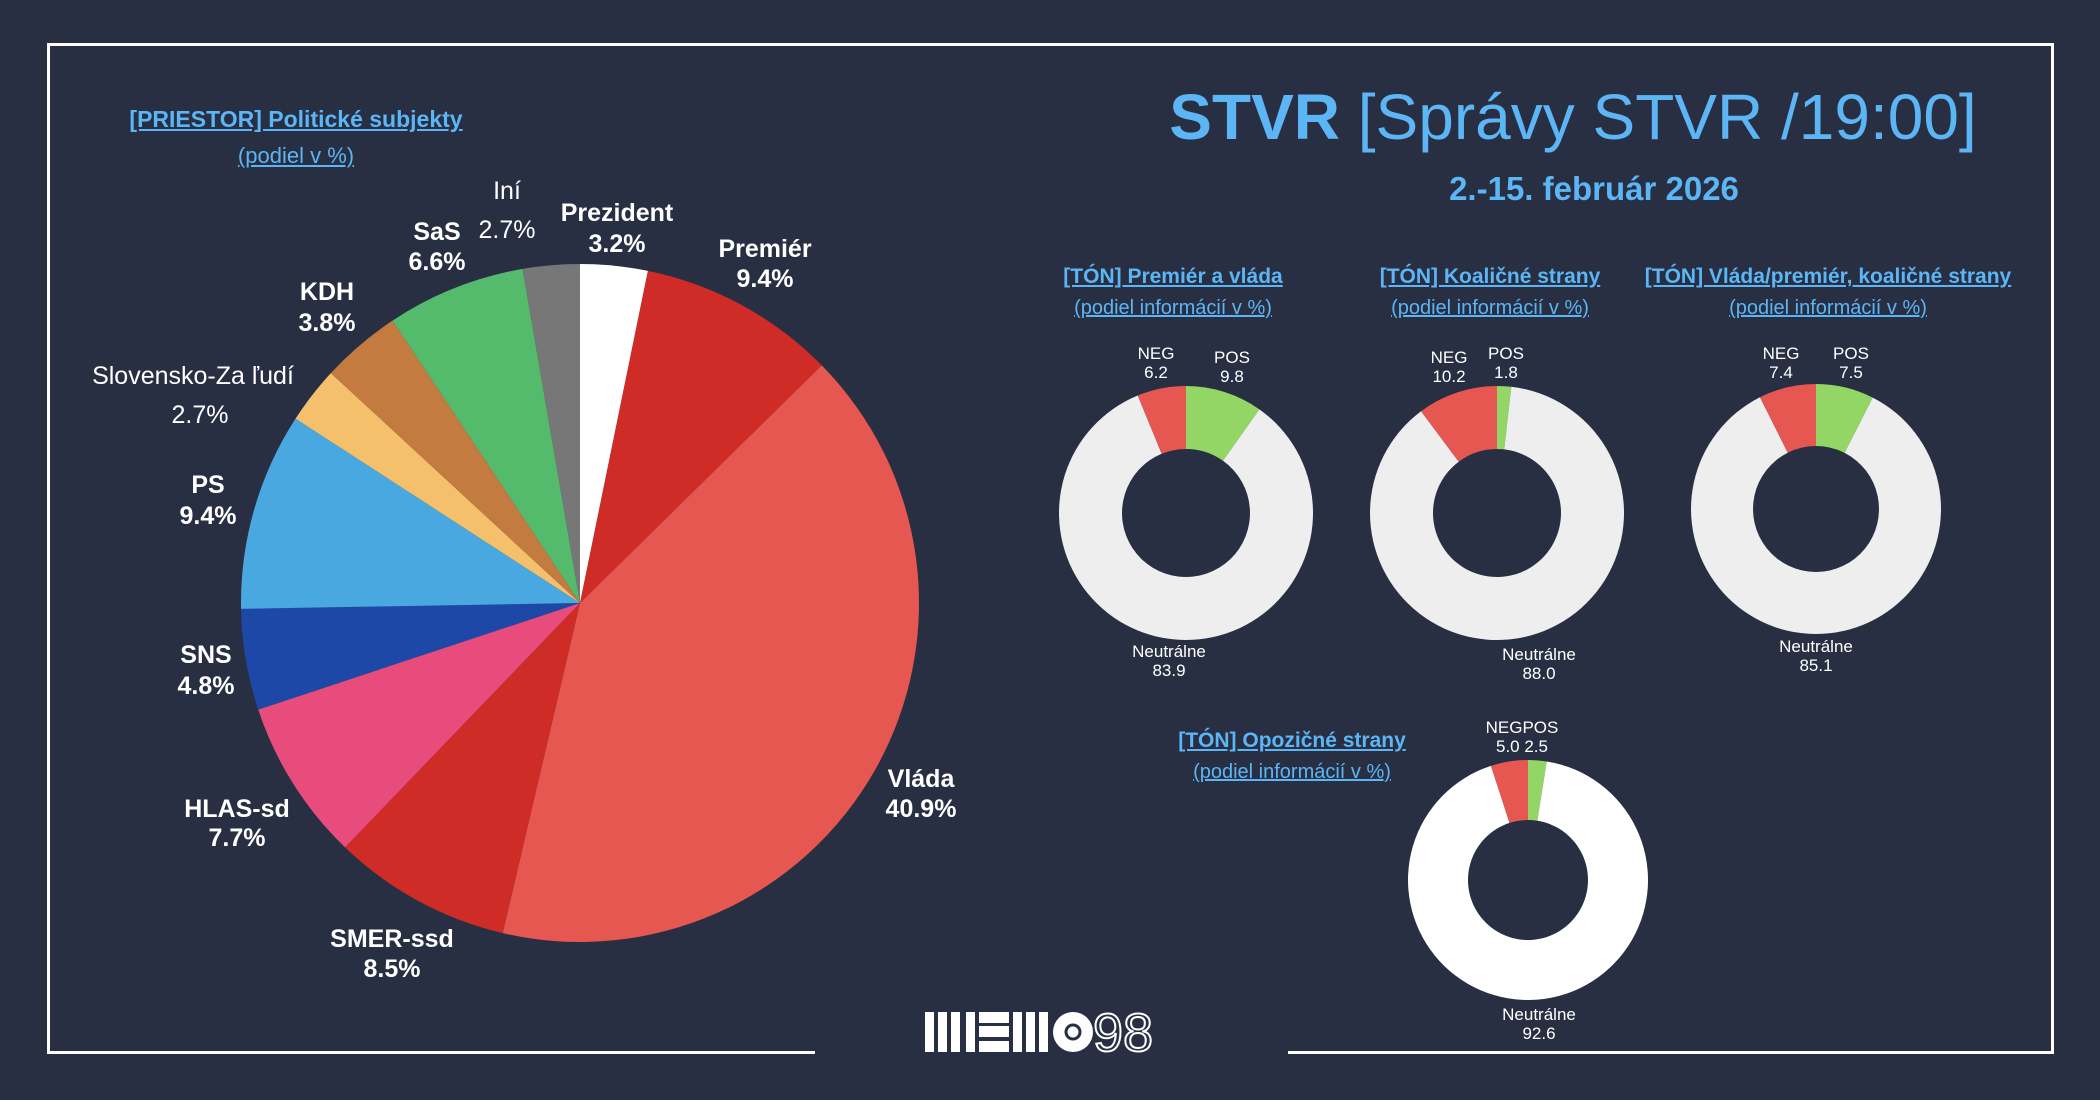 This screenshot has width=2100, height=1100. Describe the element at coordinates (392, 969) in the screenshot. I see `pie-value-smer-ssd: 8.5%` at that location.